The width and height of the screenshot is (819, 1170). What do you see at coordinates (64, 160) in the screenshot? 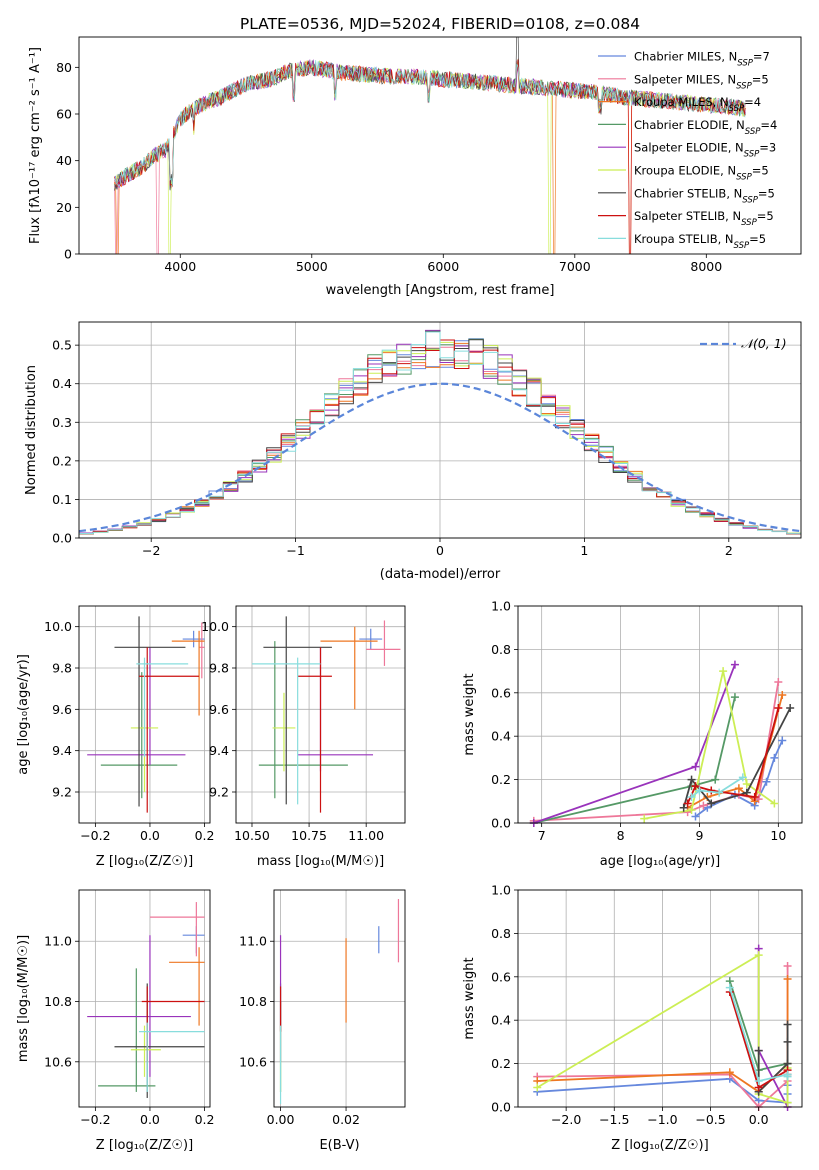
I see `y-tick-label: 40` at bounding box center [64, 160].